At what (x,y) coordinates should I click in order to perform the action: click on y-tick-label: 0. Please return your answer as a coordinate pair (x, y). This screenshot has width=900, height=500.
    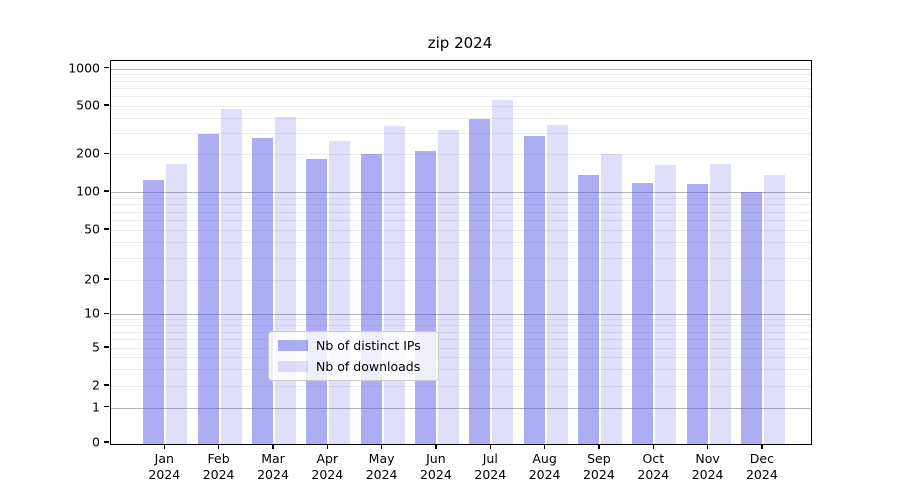
    Looking at the image, I should click on (96, 442).